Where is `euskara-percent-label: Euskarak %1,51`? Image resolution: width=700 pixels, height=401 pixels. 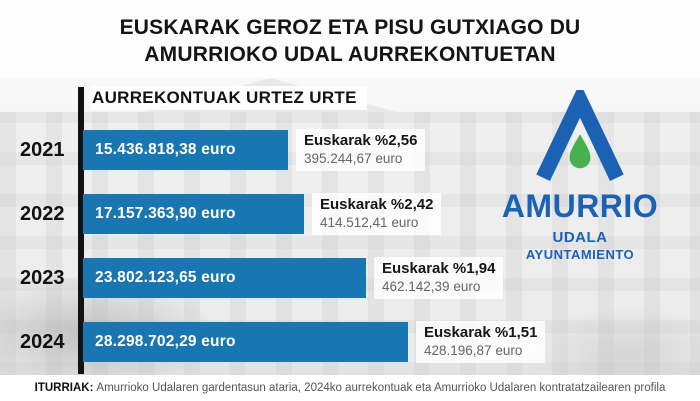 euskara-percent-label: Euskarak %1,51 is located at coordinates (481, 333).